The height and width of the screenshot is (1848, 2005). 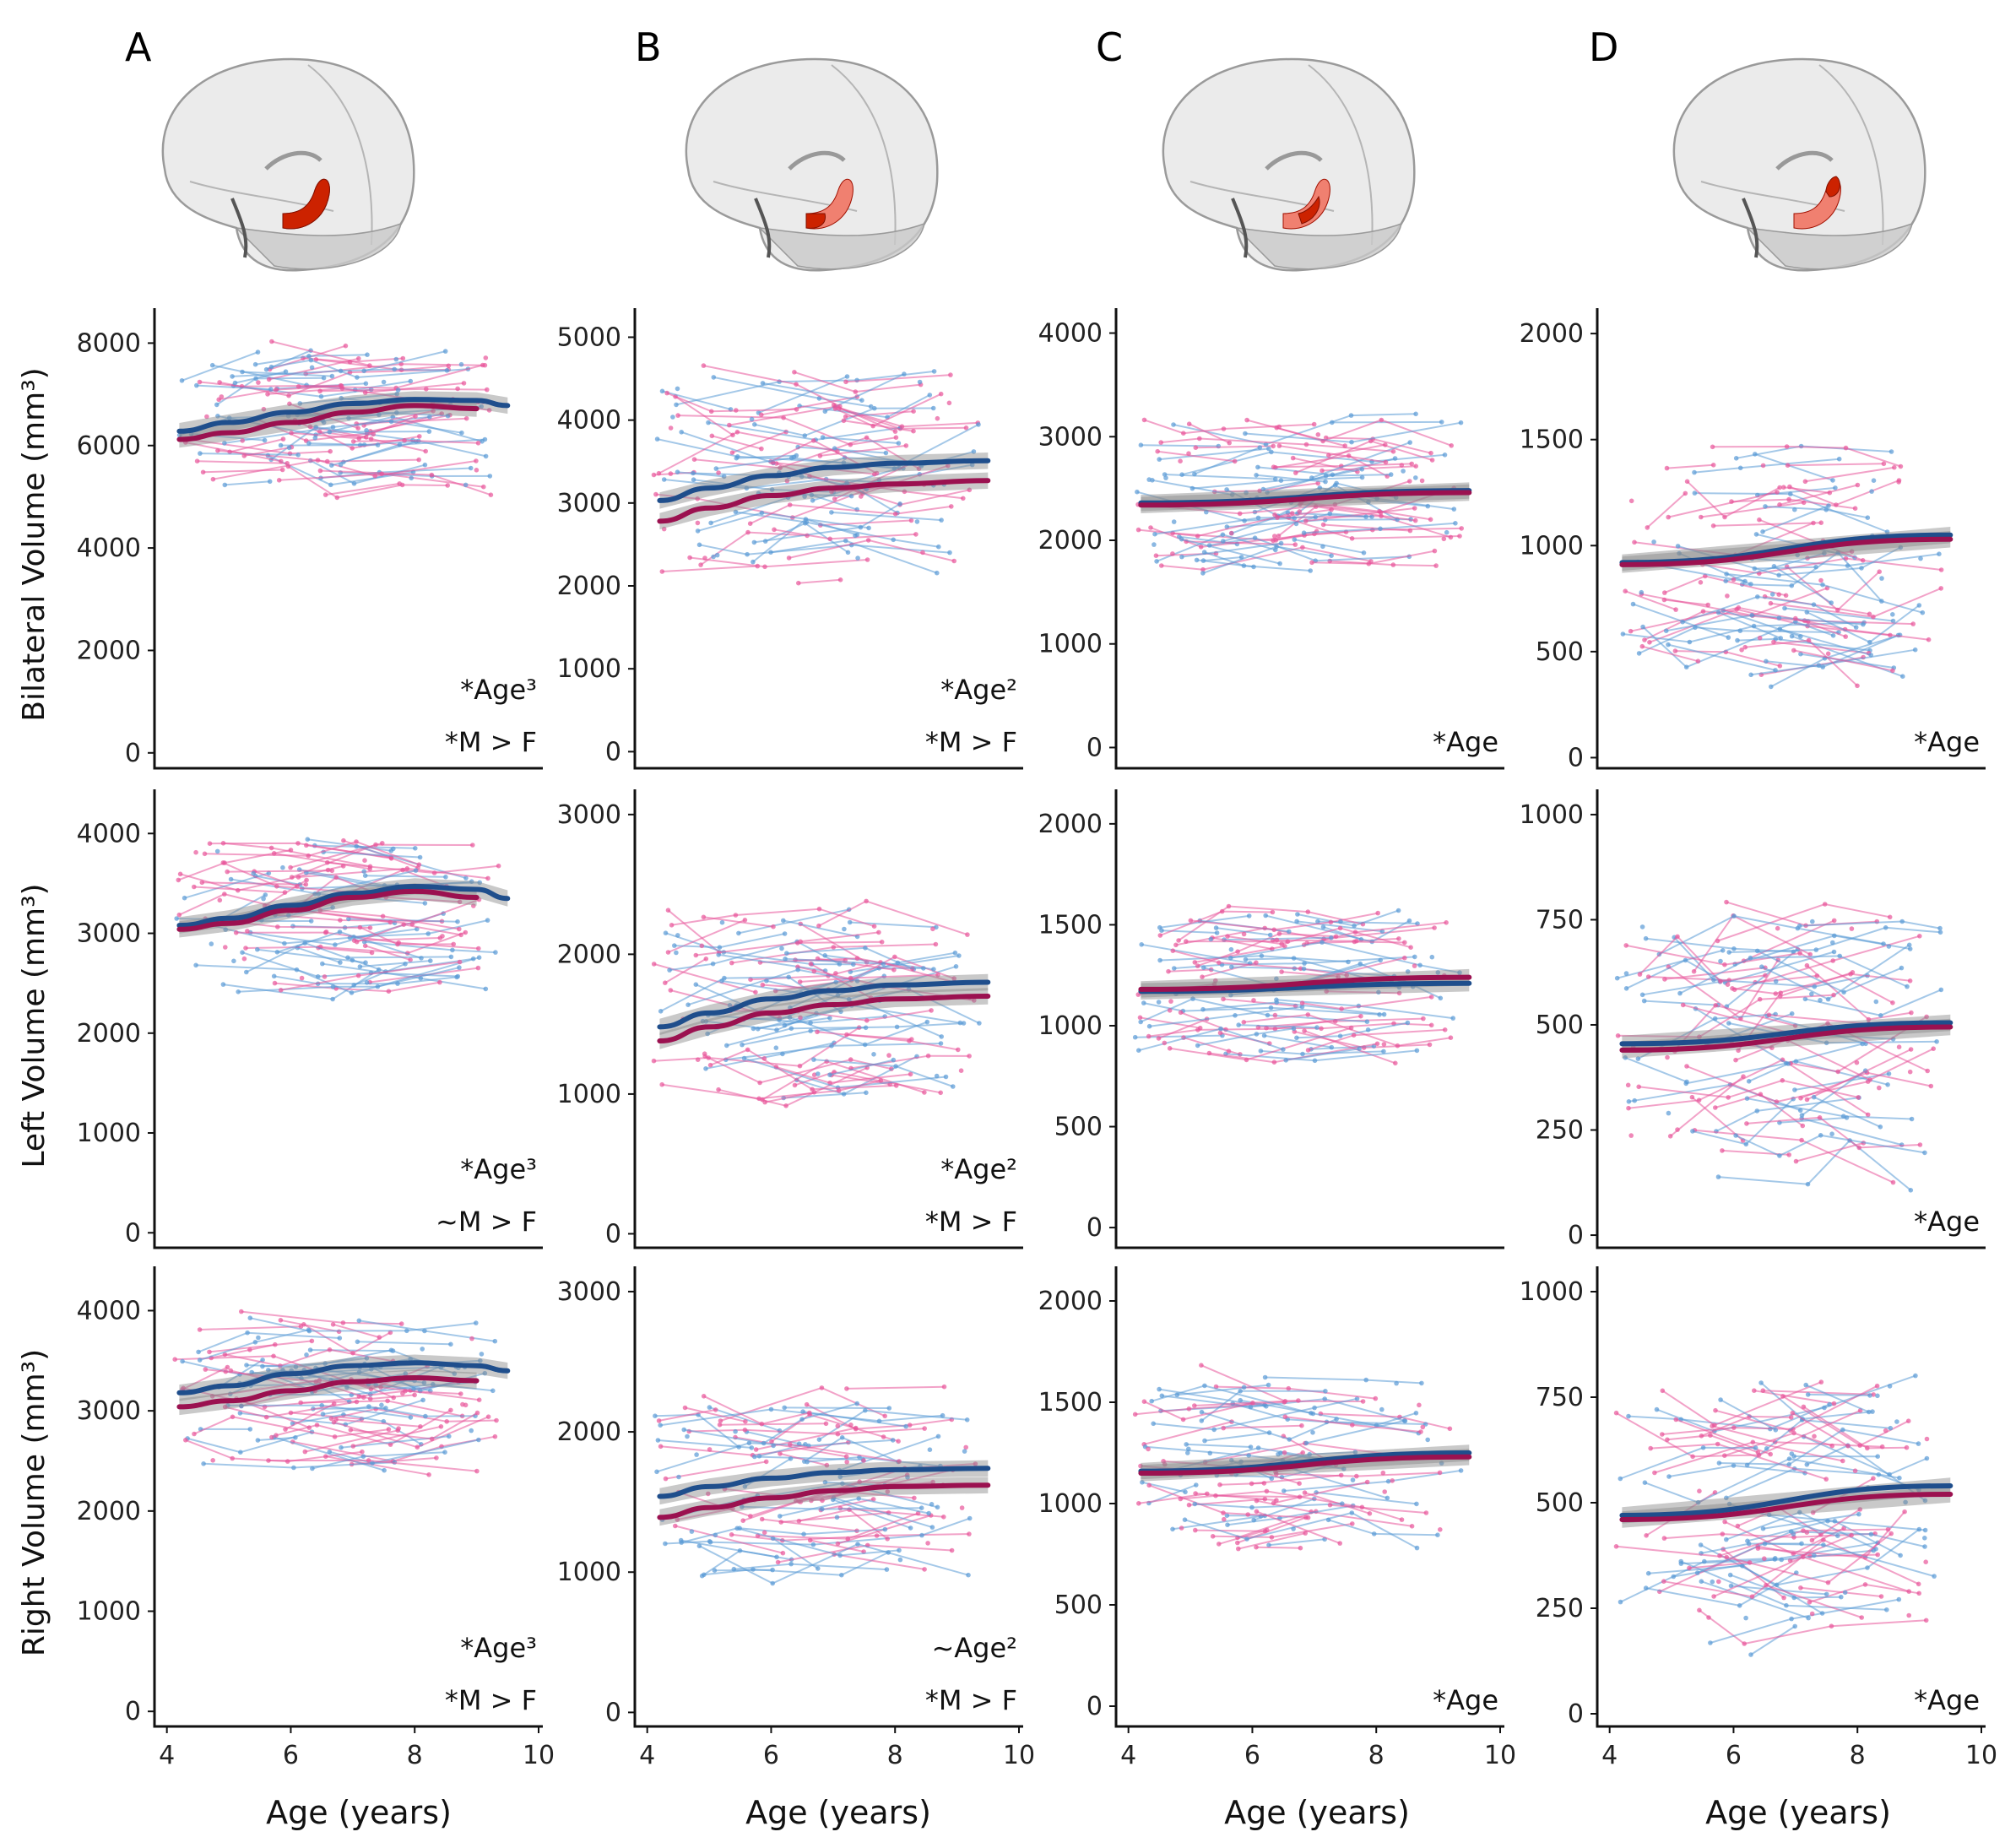 I want to click on brain-ventricle, so click(x=1804, y=160).